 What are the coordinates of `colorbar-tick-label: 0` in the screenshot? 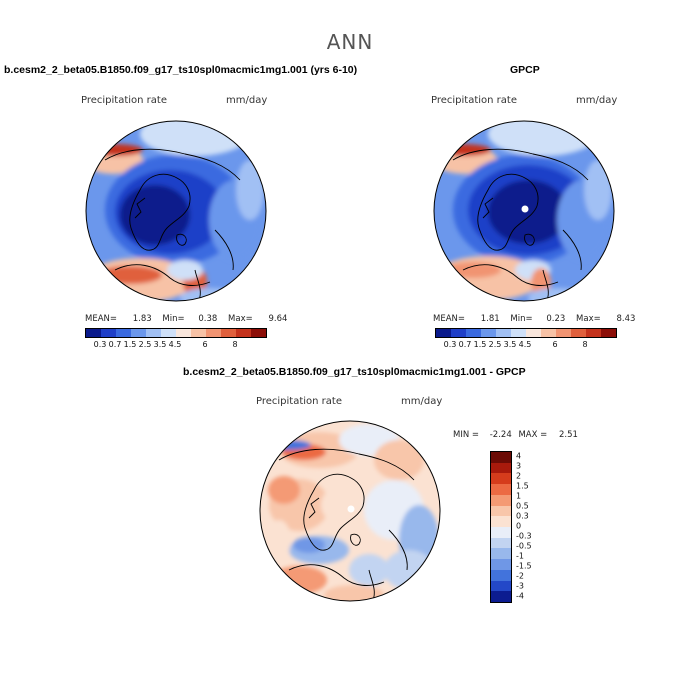 It's located at (519, 526).